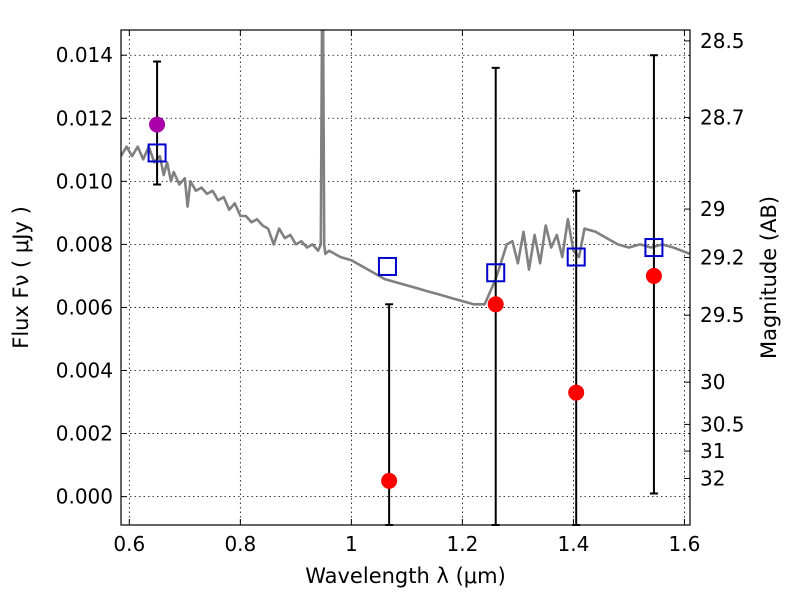 This screenshot has height=600, width=800. I want to click on y2-tick-label: 31, so click(712, 451).